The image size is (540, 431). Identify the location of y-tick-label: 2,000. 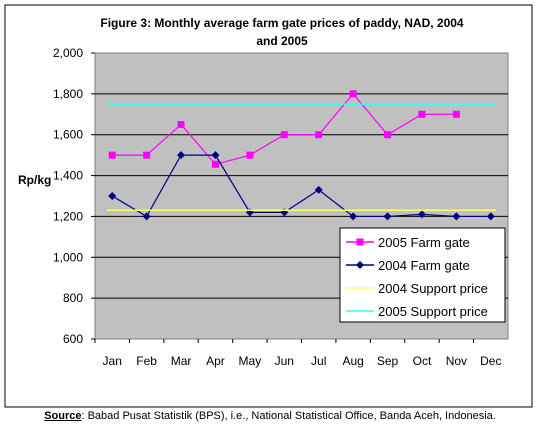
(68, 53).